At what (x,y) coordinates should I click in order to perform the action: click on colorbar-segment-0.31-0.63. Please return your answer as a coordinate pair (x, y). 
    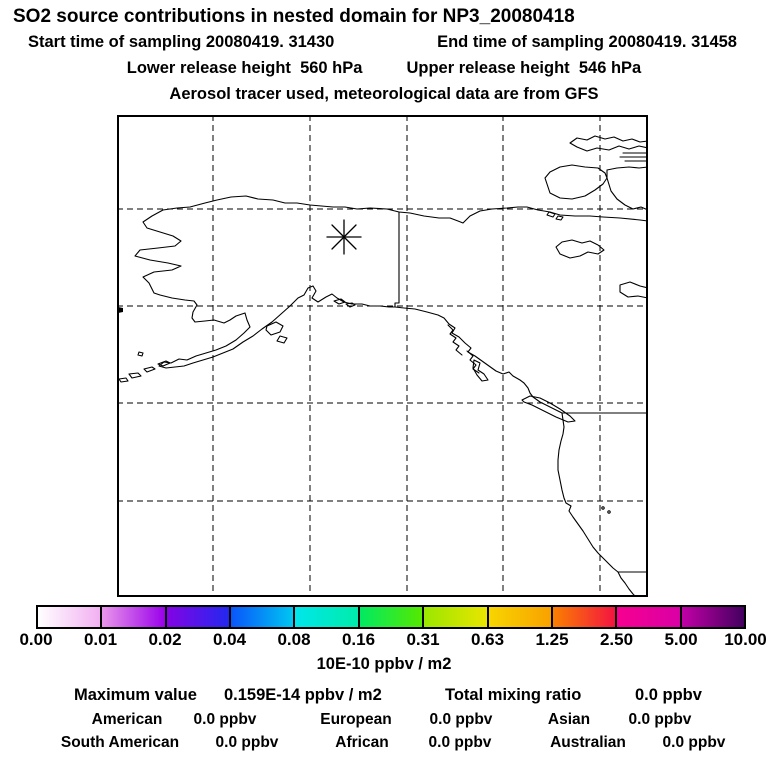
    Looking at the image, I should click on (454, 617).